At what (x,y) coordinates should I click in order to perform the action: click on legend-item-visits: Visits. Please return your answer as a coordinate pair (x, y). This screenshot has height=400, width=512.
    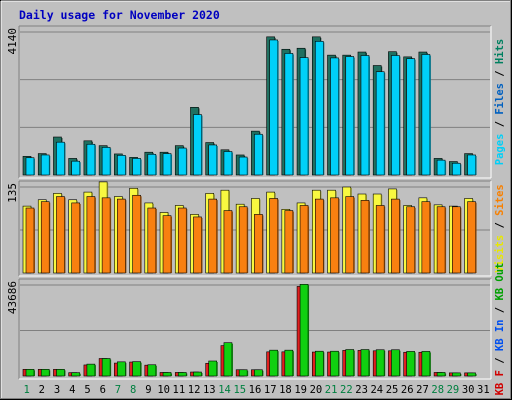
    Looking at the image, I should click on (500, 254).